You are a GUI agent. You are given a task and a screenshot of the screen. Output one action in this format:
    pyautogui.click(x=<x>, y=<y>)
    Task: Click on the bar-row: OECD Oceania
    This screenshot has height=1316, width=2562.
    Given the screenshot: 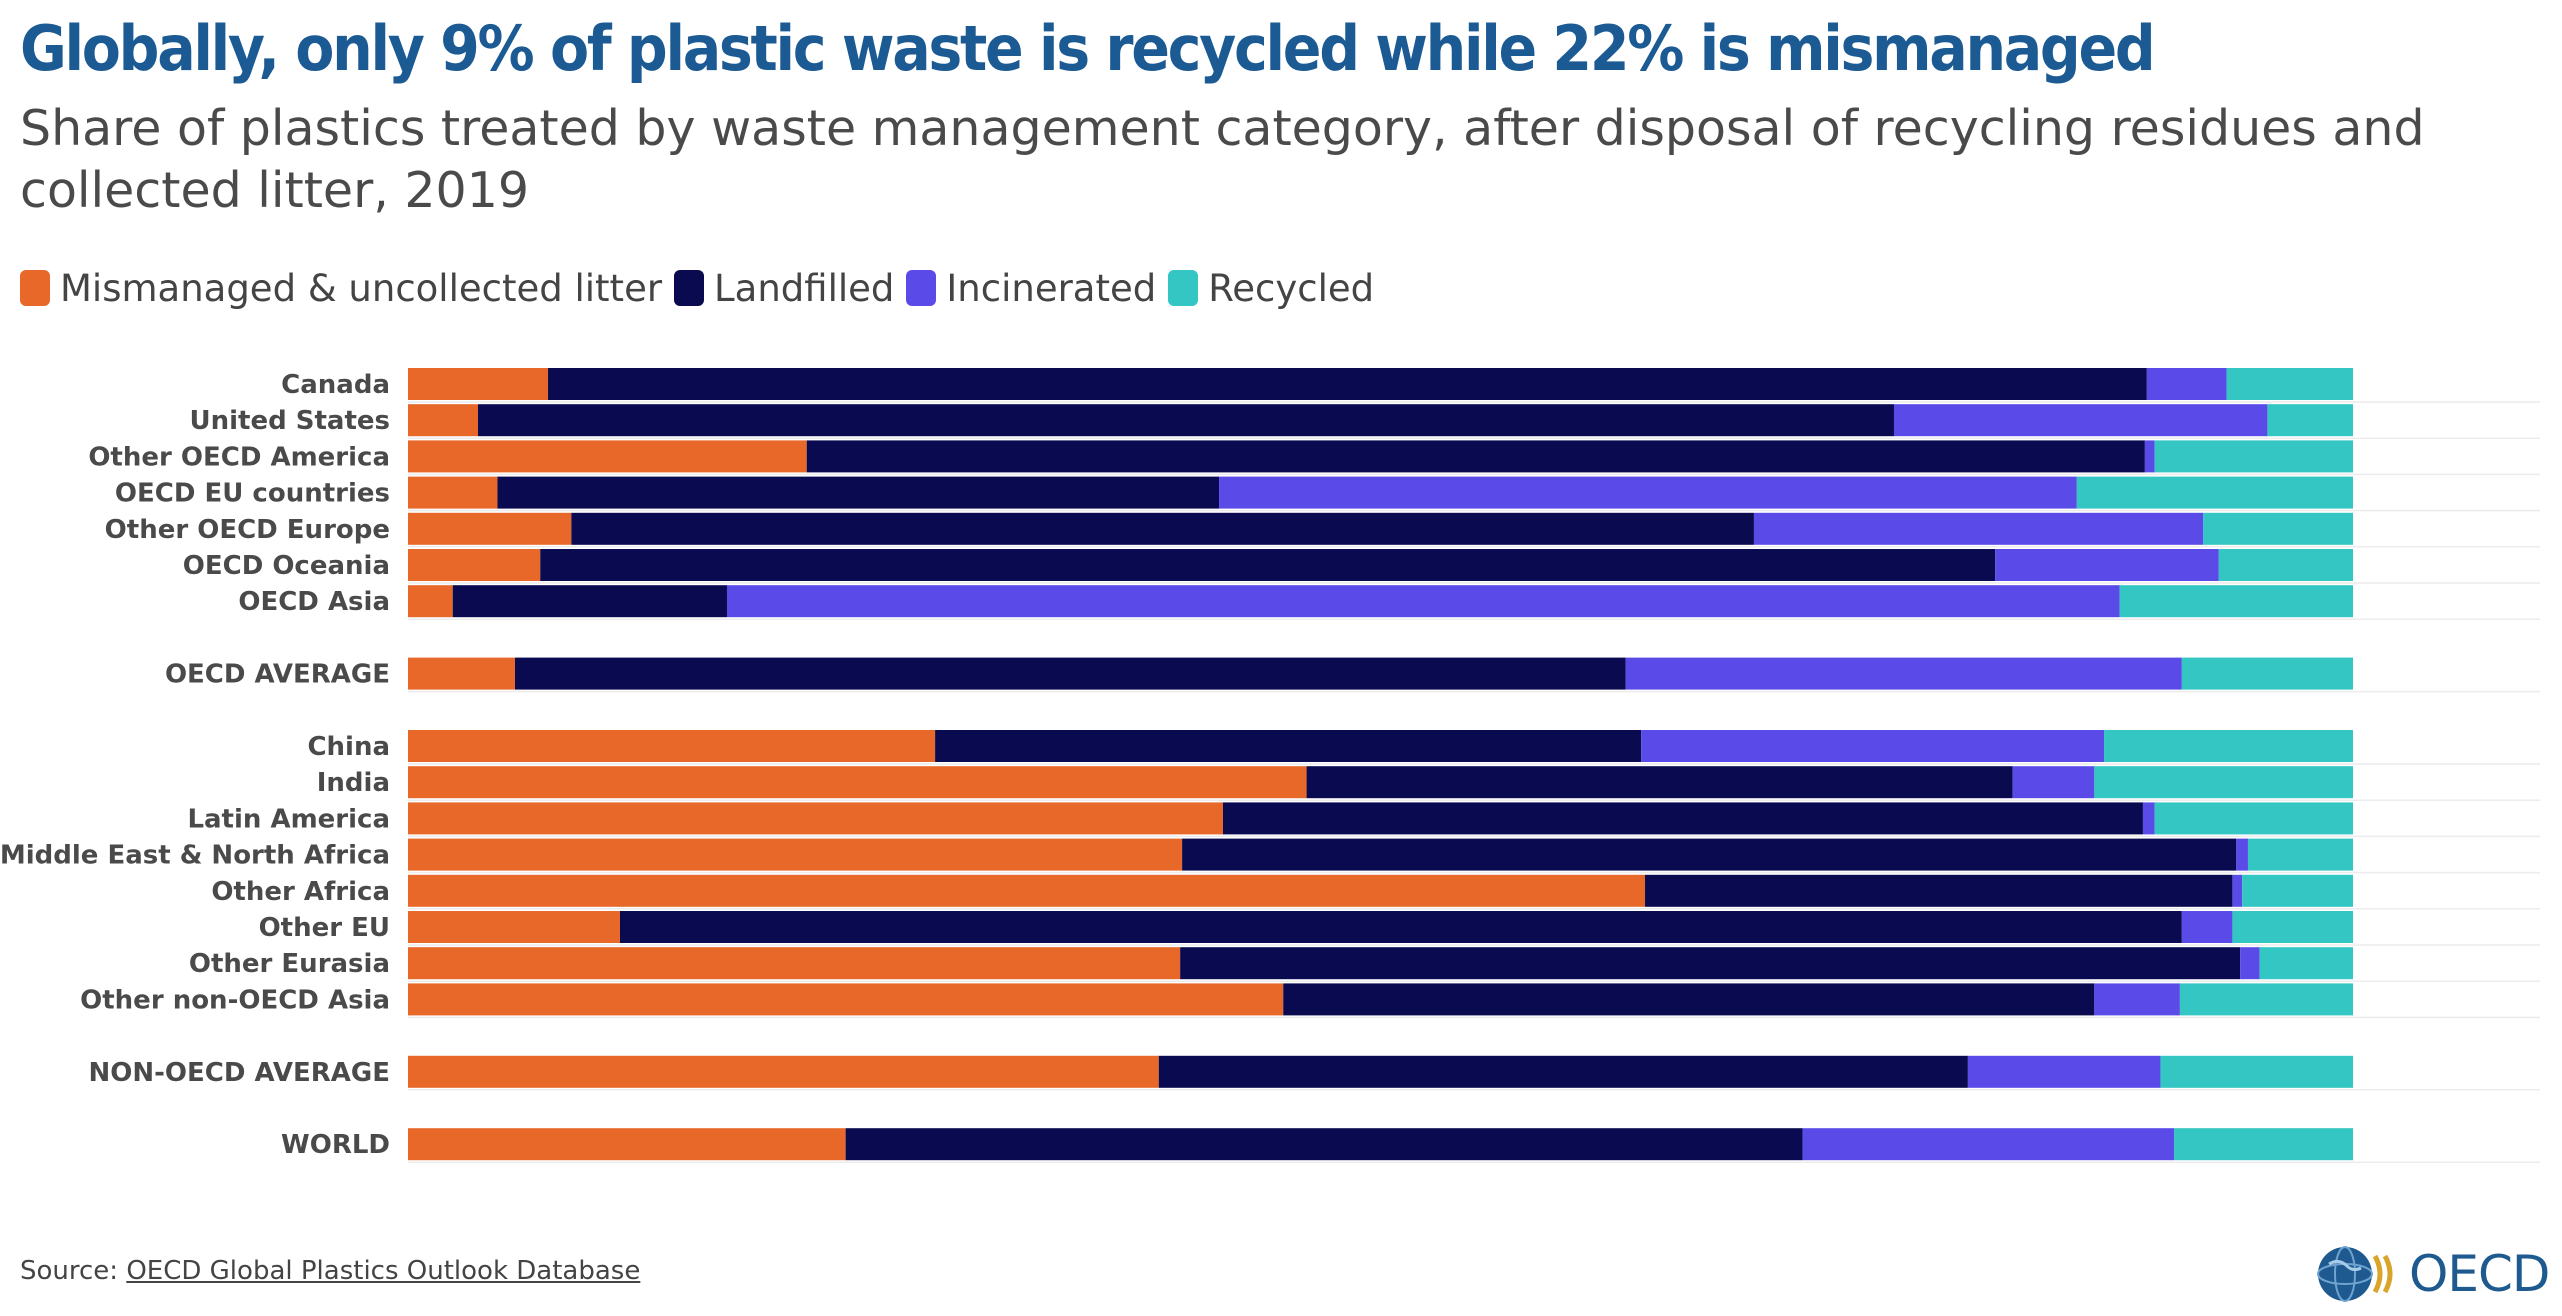 What is the action you would take?
    pyautogui.click(x=1361, y=566)
    